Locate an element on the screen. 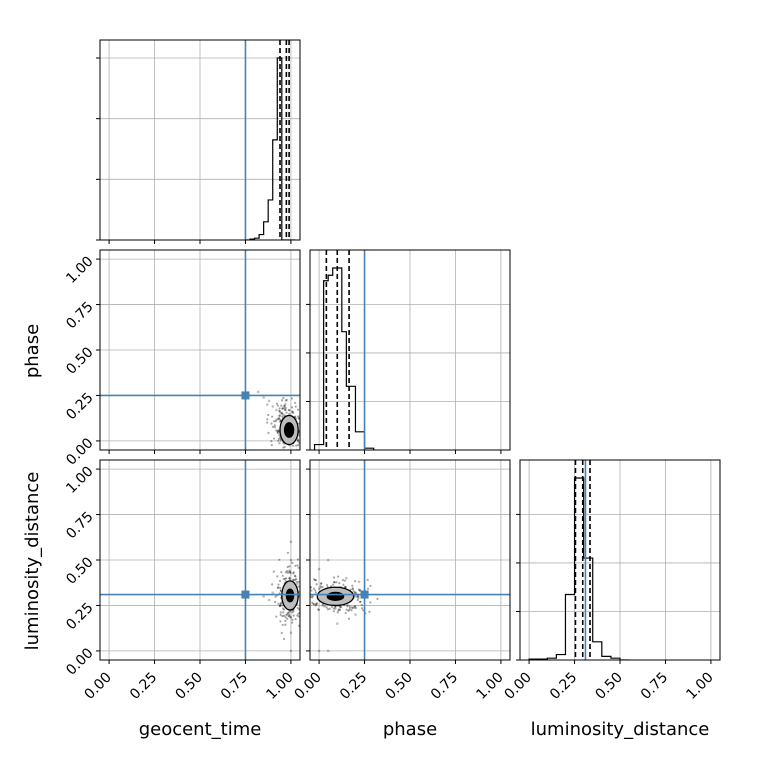 This screenshot has height=760, width=760. x-tick-label: 0.00 is located at coordinates (98, 686).